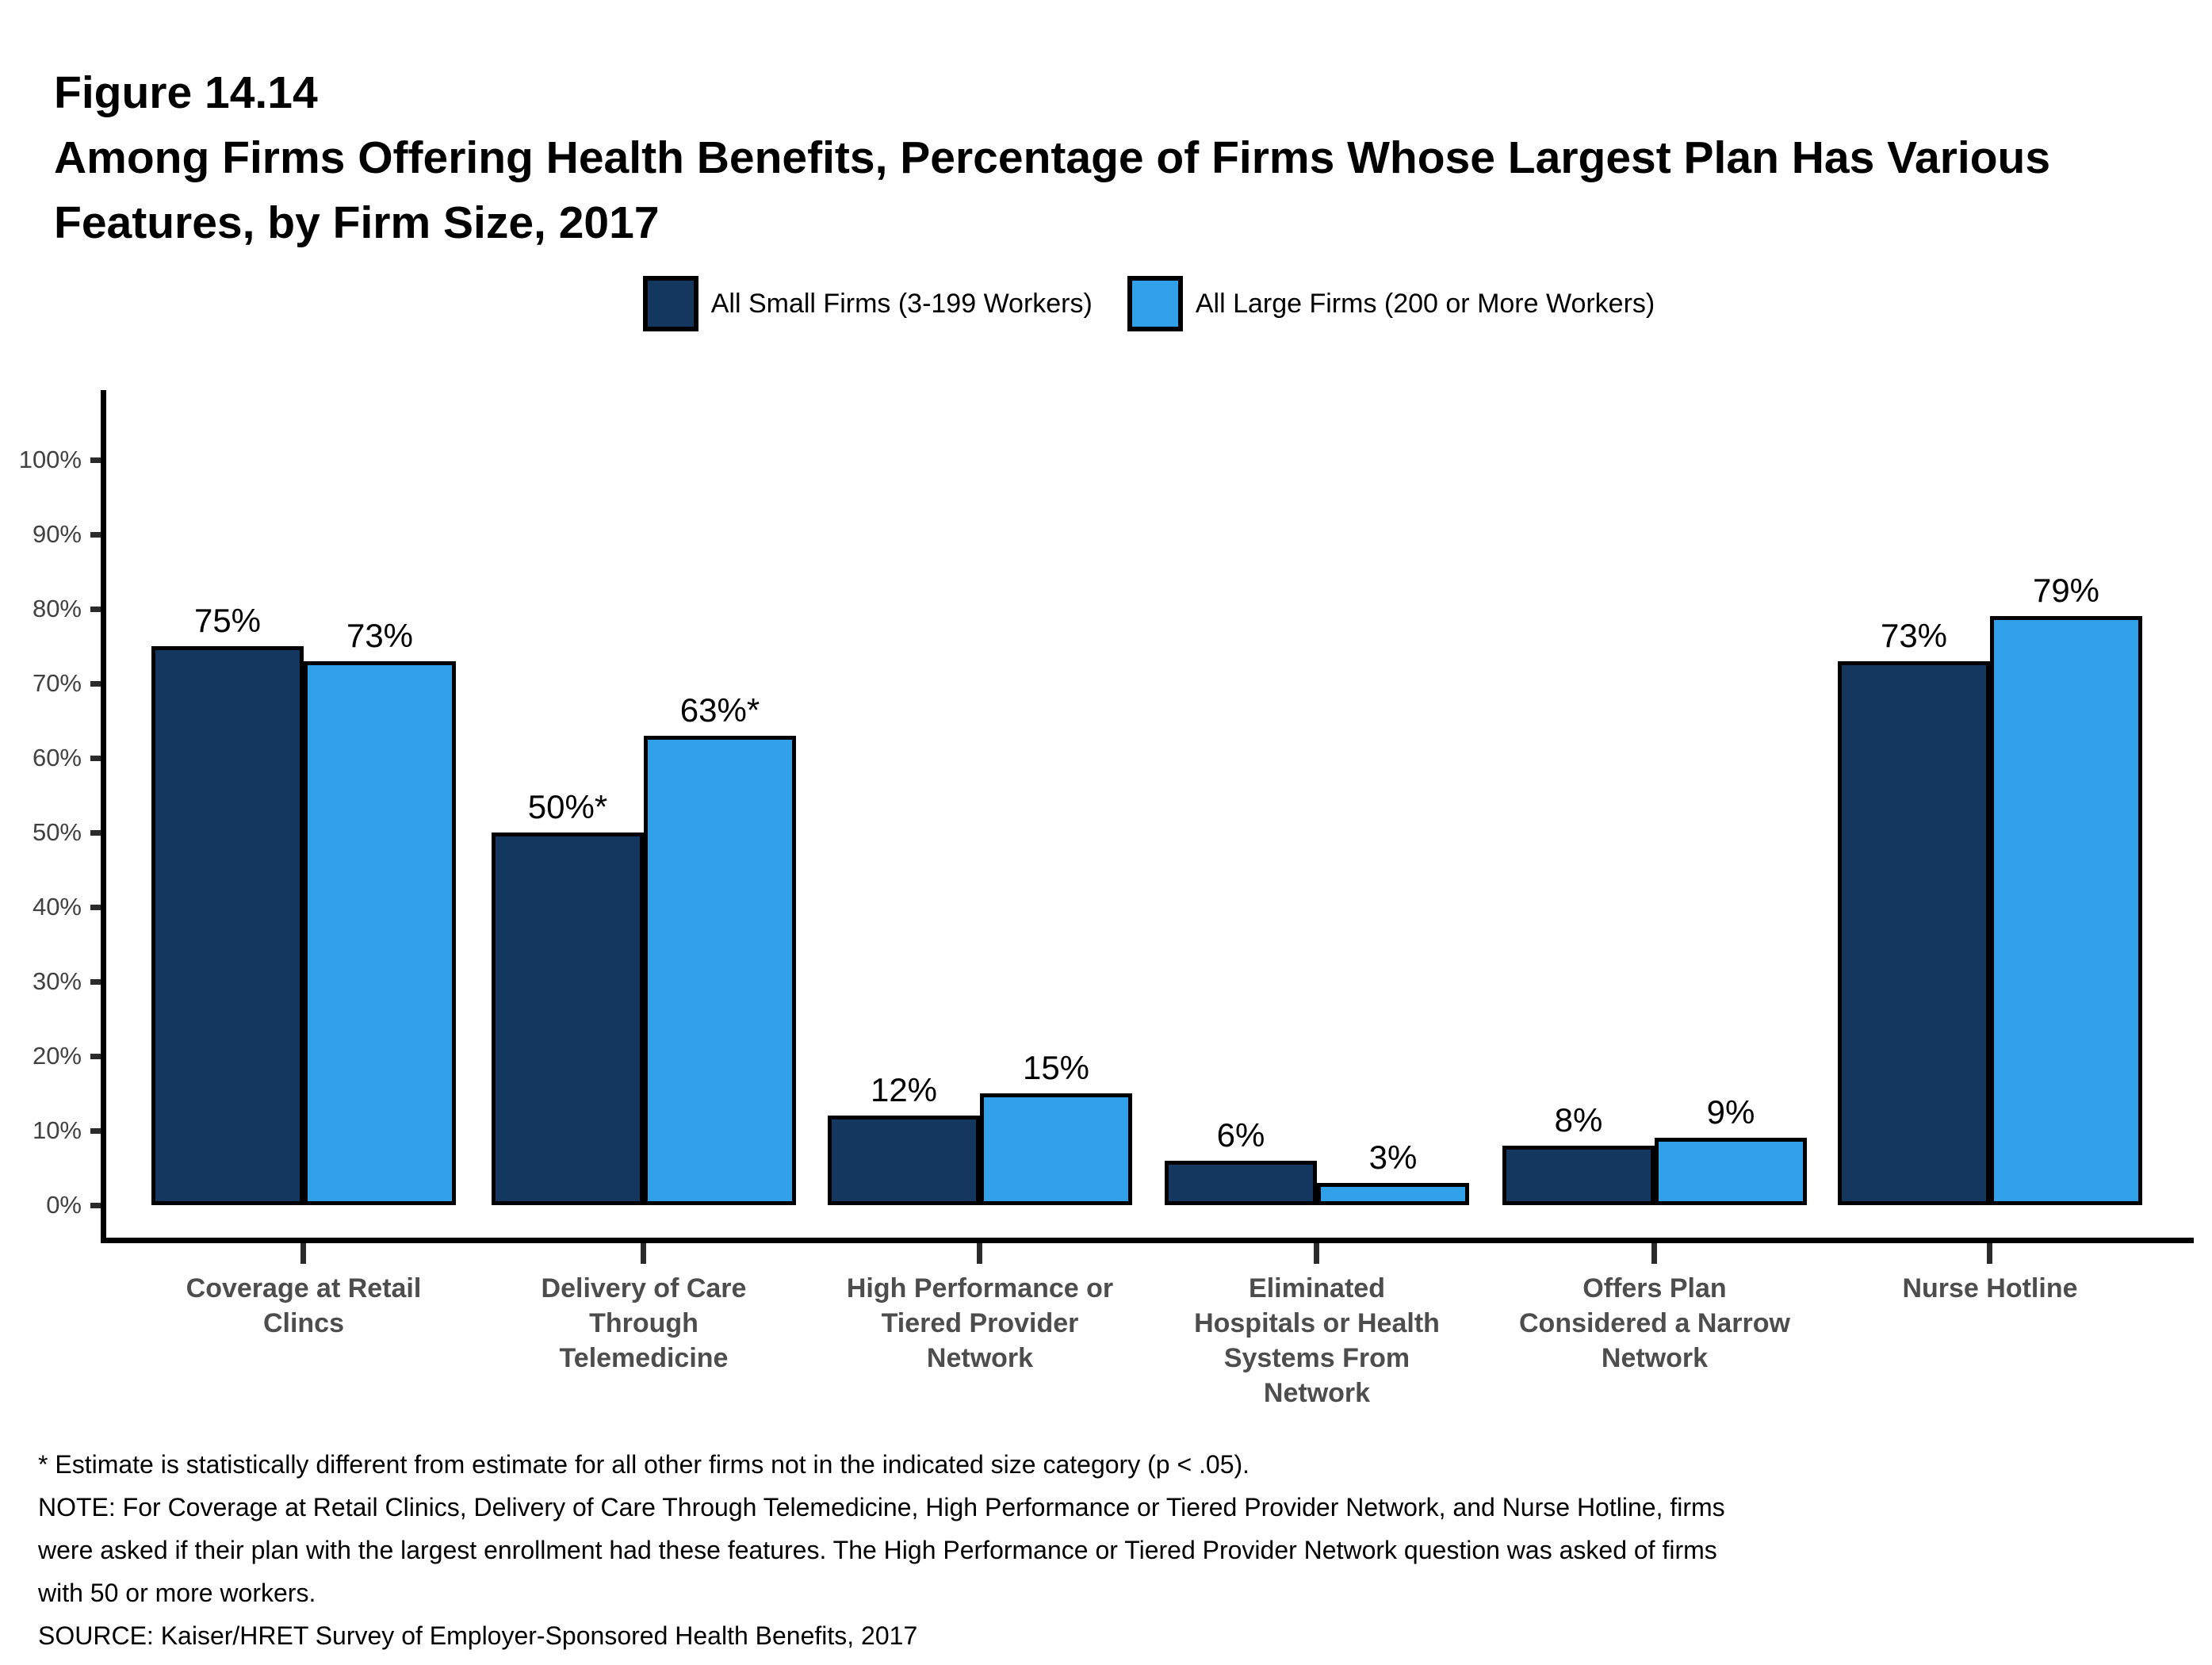 Image resolution: width=2212 pixels, height=1665 pixels. Describe the element at coordinates (1155, 303) in the screenshot. I see `legend-swatch-large-firms-icon` at that location.